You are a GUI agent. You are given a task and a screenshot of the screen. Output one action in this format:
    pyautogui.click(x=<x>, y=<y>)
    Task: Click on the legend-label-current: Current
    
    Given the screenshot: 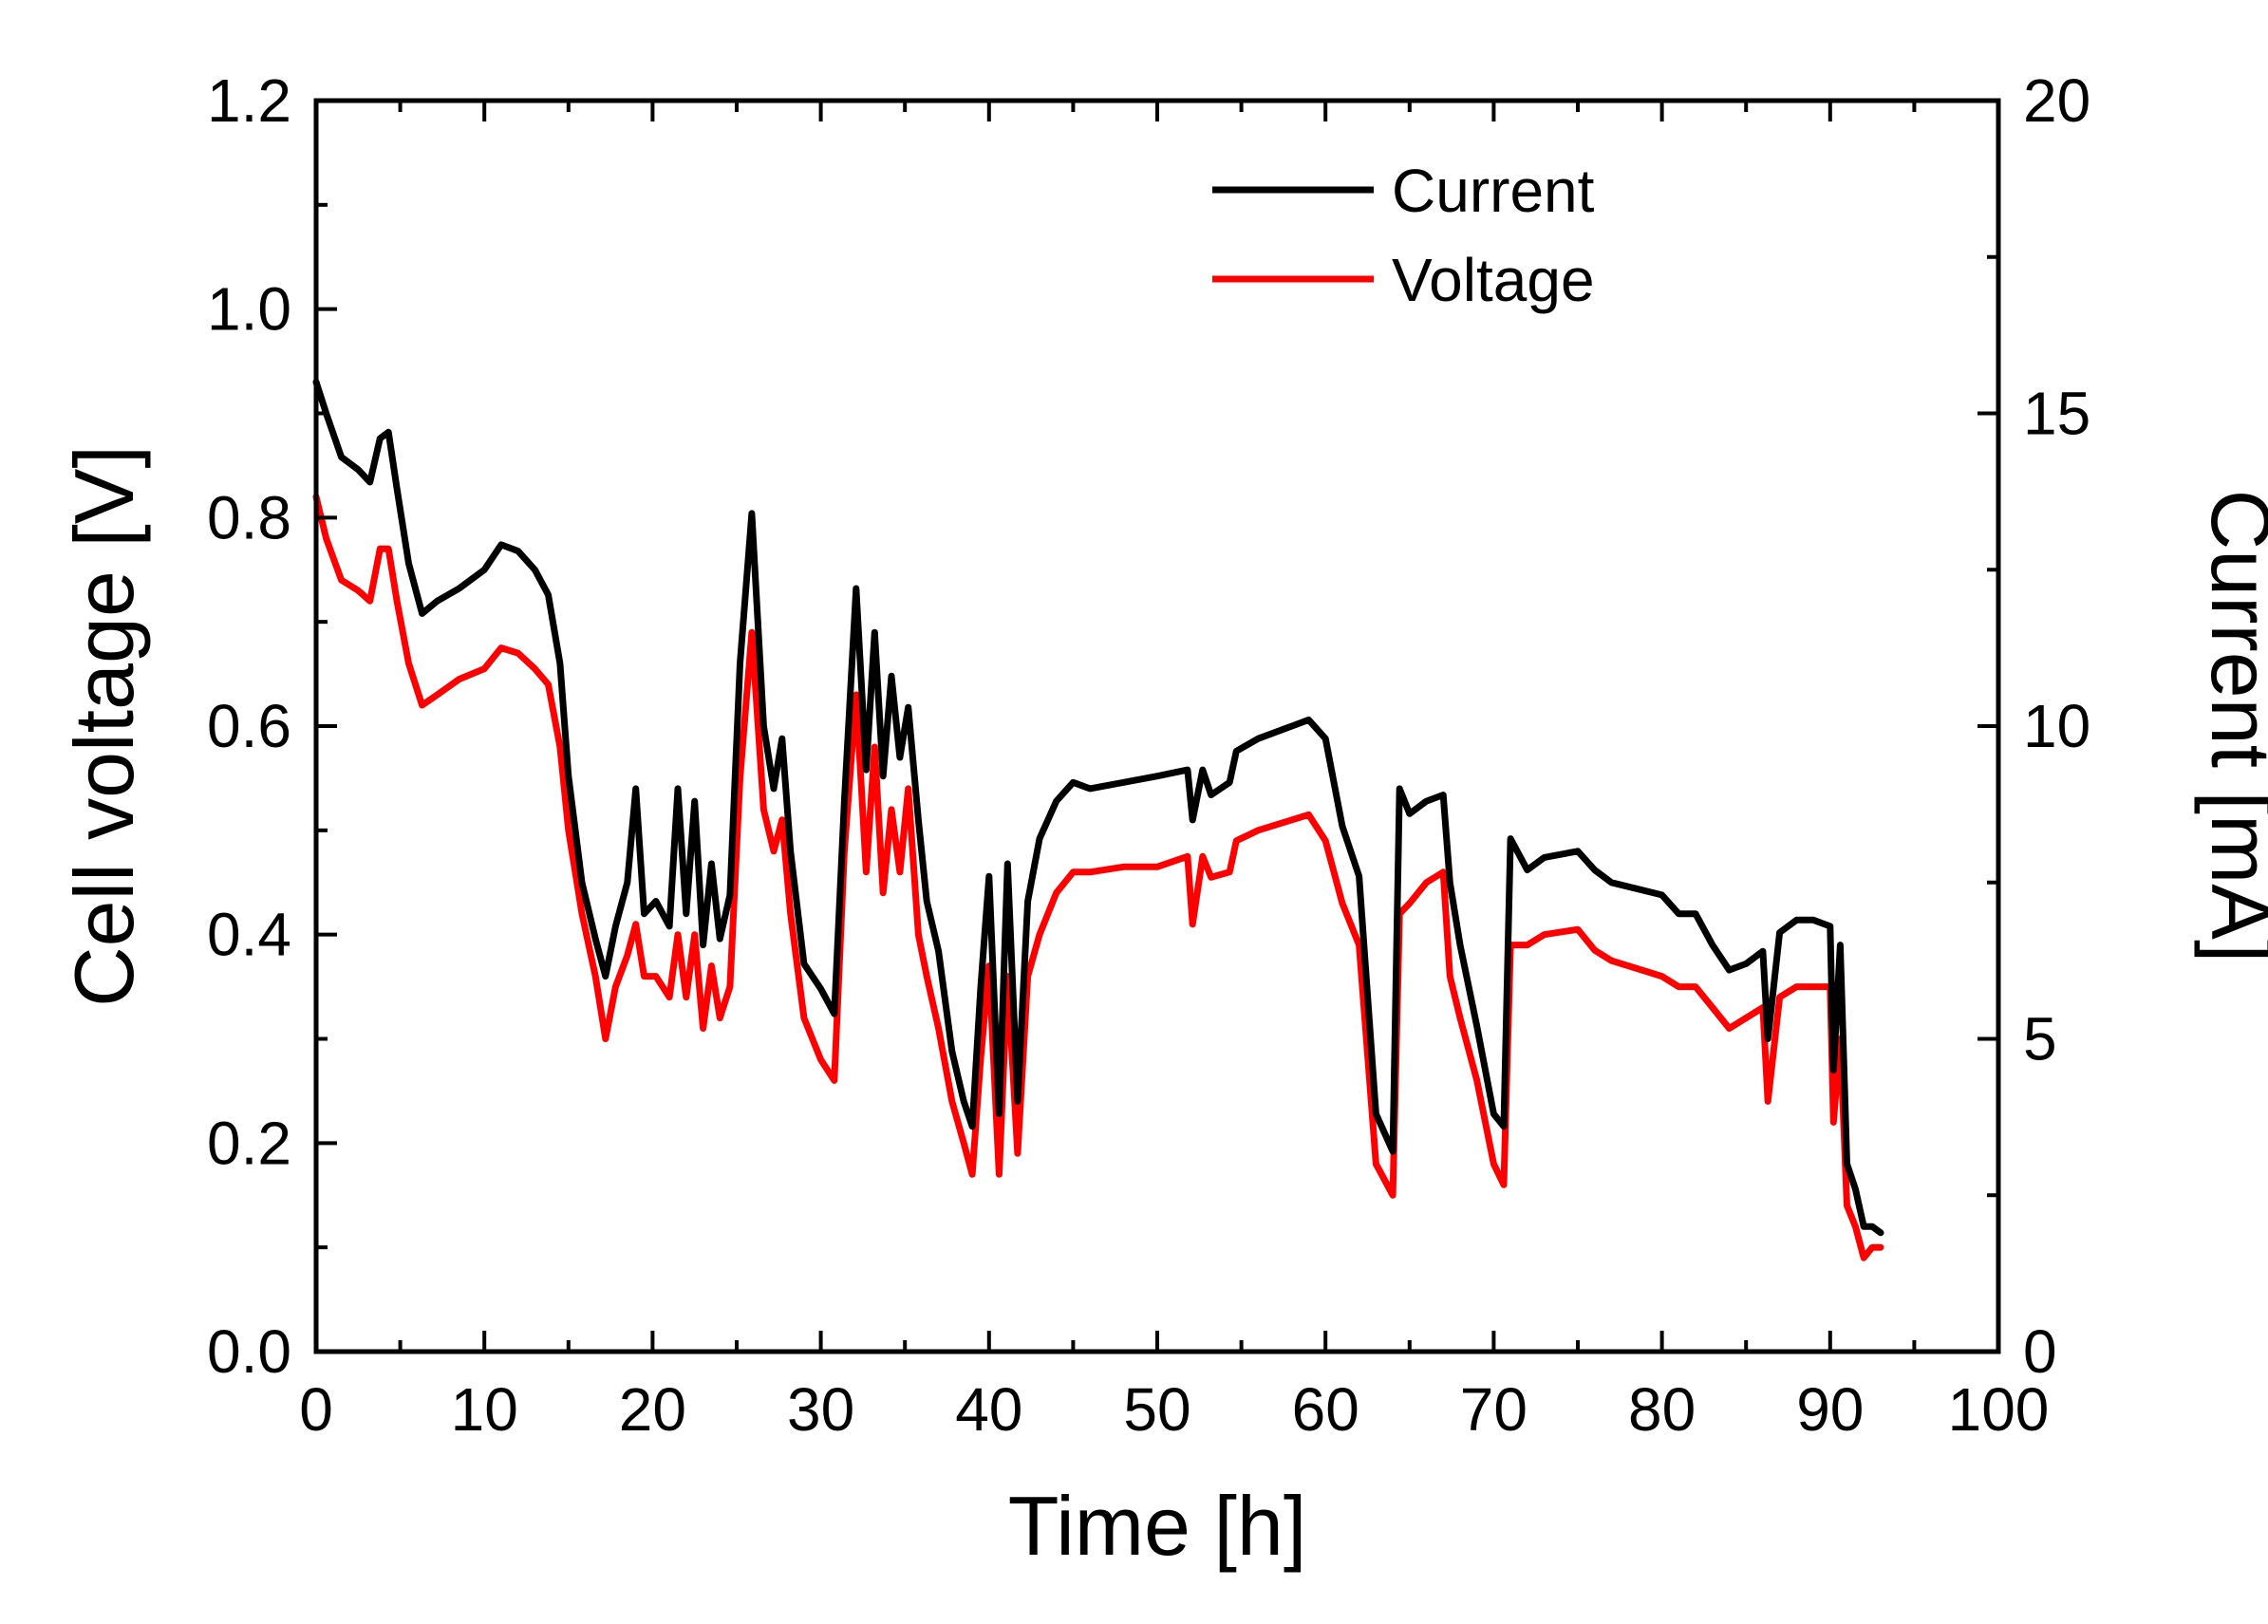 What is the action you would take?
    pyautogui.click(x=1493, y=191)
    